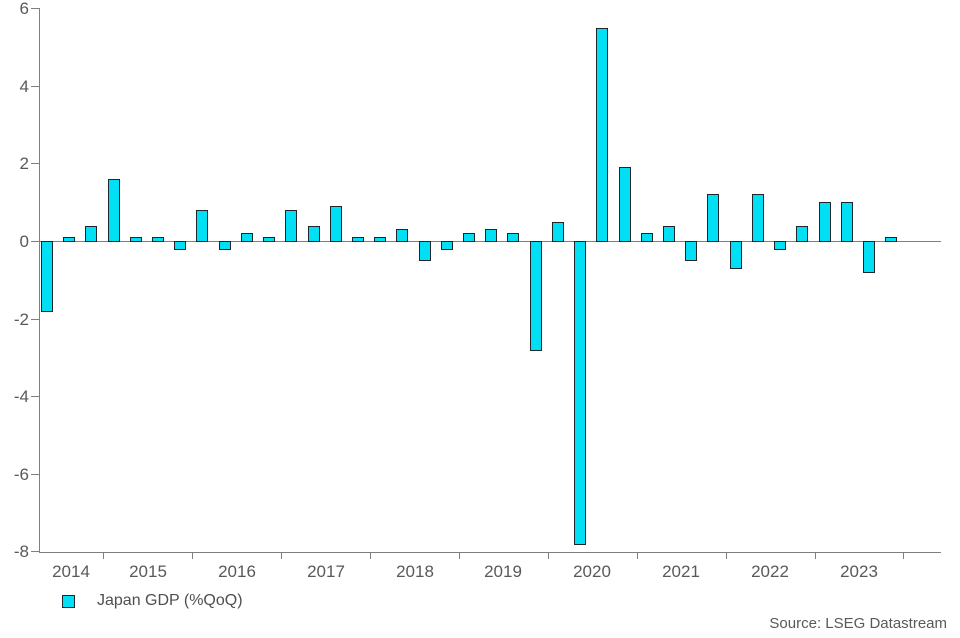  I want to click on y-axis-line, so click(39, 280).